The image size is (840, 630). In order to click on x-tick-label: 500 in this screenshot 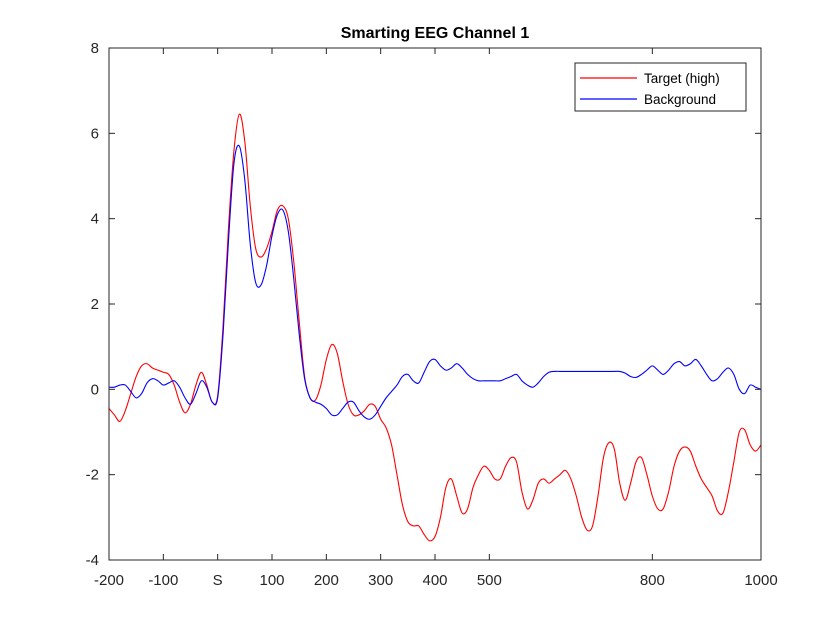, I will do `click(489, 580)`.